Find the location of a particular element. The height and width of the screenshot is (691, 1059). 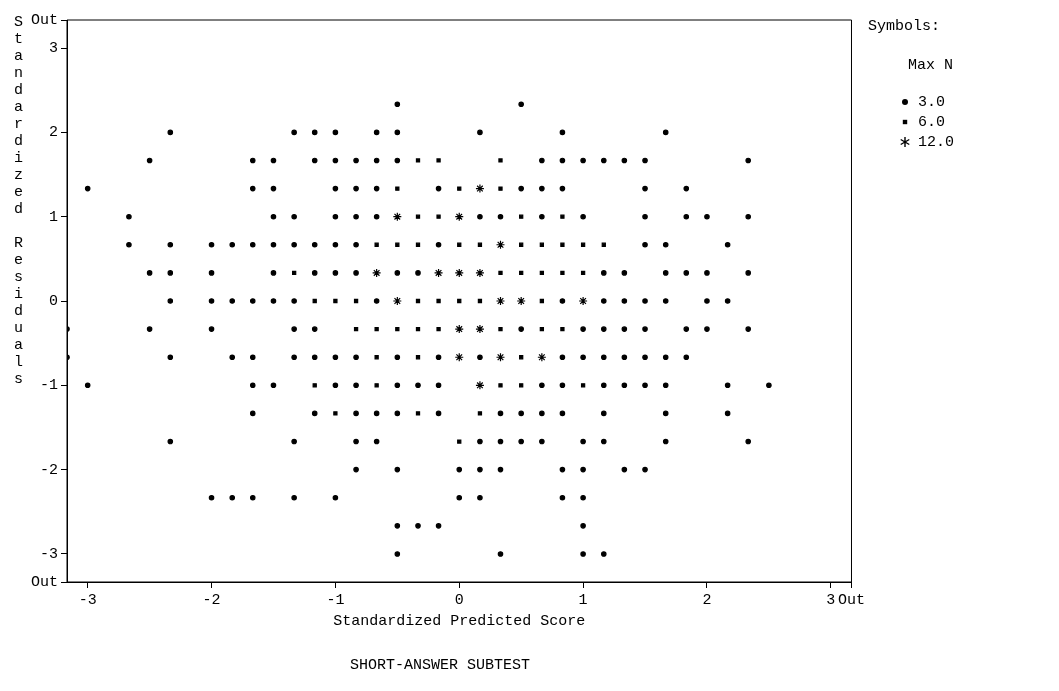

y-tick-label: -2 is located at coordinates (48, 470).